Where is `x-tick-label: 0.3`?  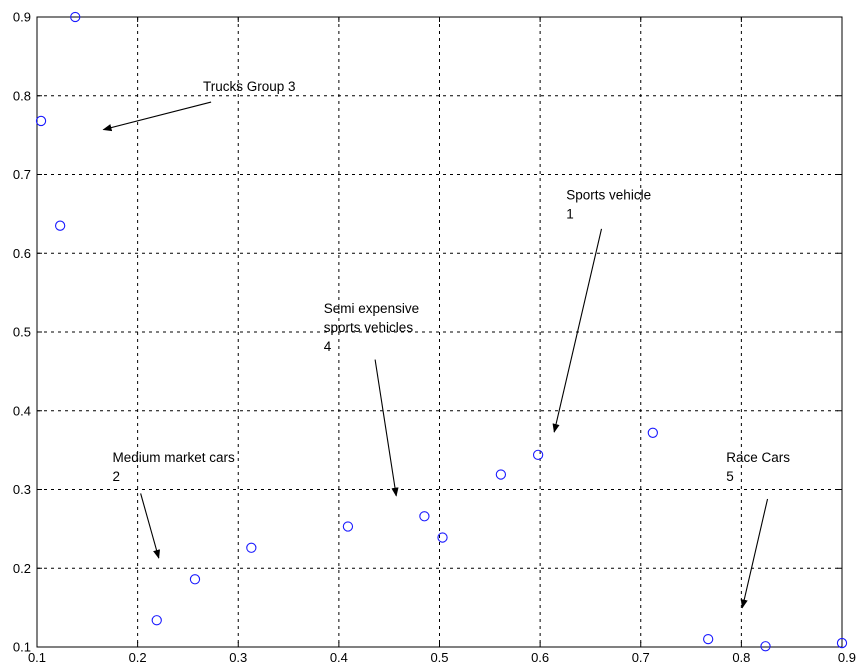
x-tick-label: 0.3 is located at coordinates (238, 657).